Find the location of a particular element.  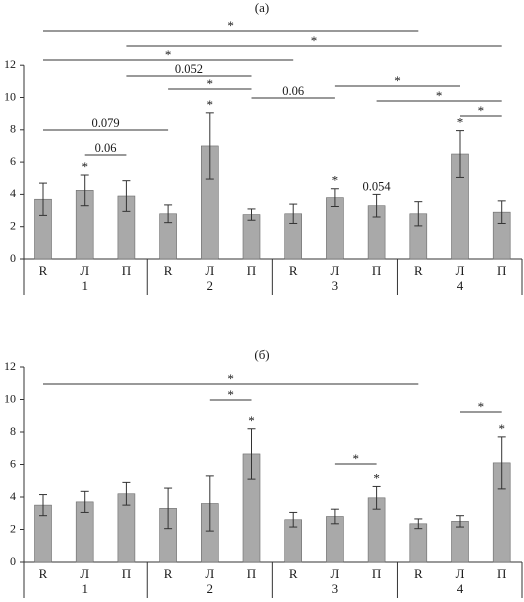

p-value-label: 0.054 is located at coordinates (377, 186).